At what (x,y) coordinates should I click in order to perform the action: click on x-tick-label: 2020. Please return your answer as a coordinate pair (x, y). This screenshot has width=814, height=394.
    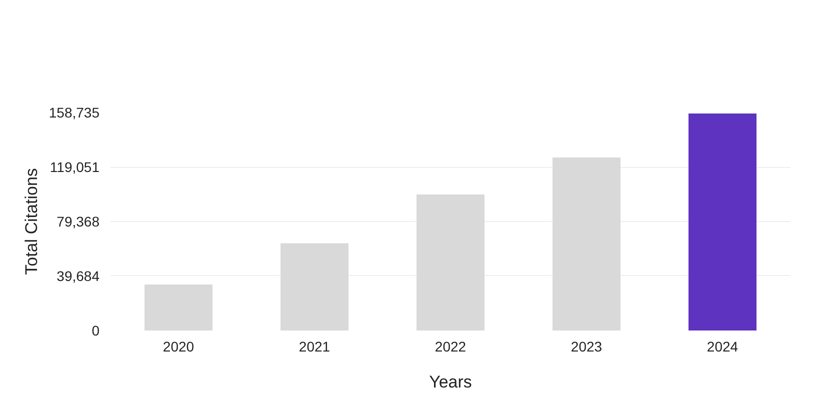
    Looking at the image, I should click on (178, 346).